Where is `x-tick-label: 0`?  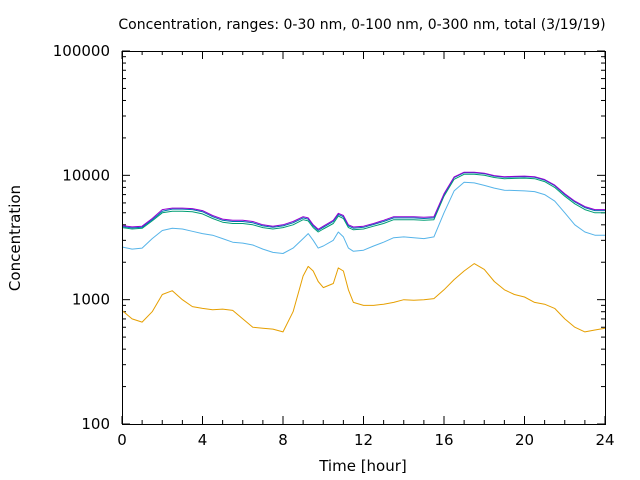
x-tick-label: 0 is located at coordinates (122, 440).